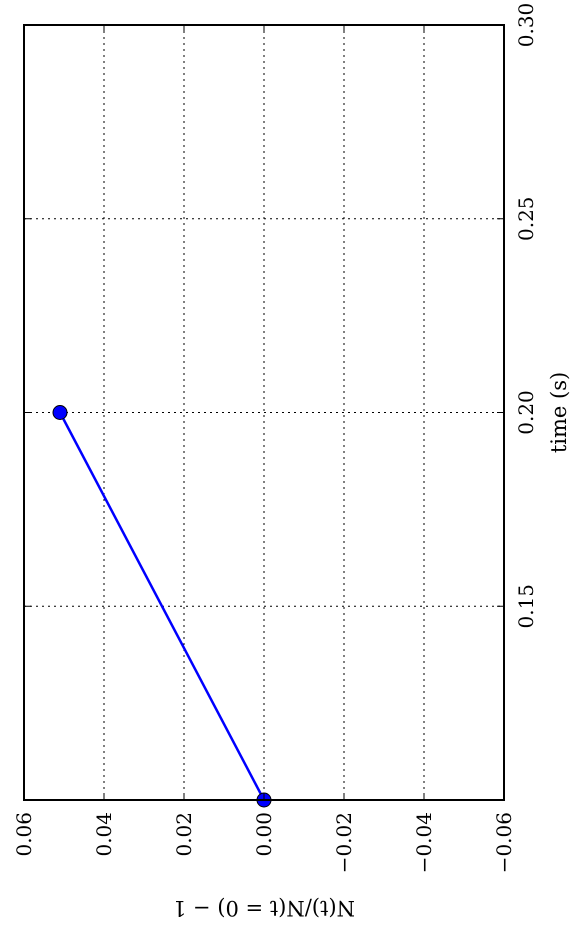 This screenshot has width=574, height=927. I want to click on y-tick-label: 0.00, so click(264, 834).